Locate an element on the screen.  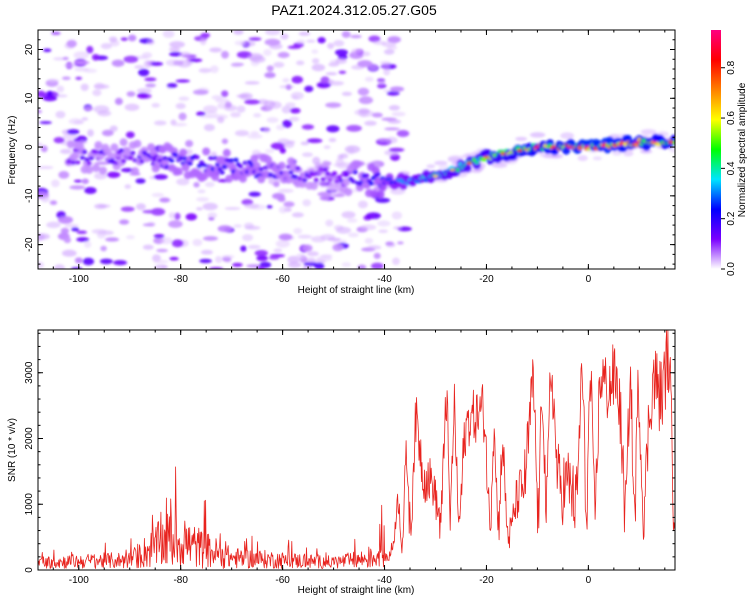
y-tick-label: -20 is located at coordinates (29, 244).